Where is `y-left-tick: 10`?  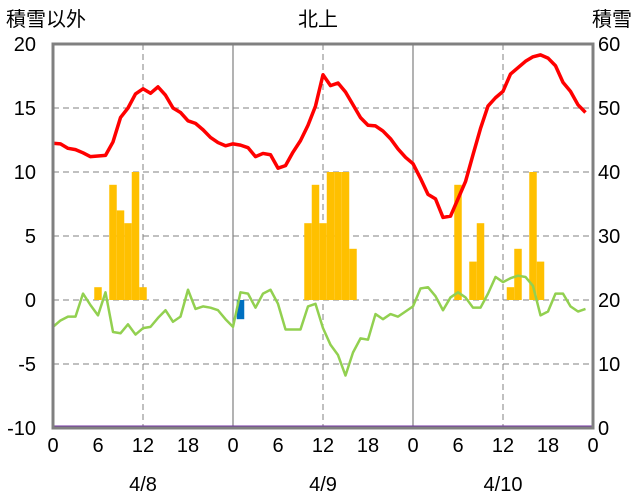 y-left-tick: 10 is located at coordinates (25, 173).